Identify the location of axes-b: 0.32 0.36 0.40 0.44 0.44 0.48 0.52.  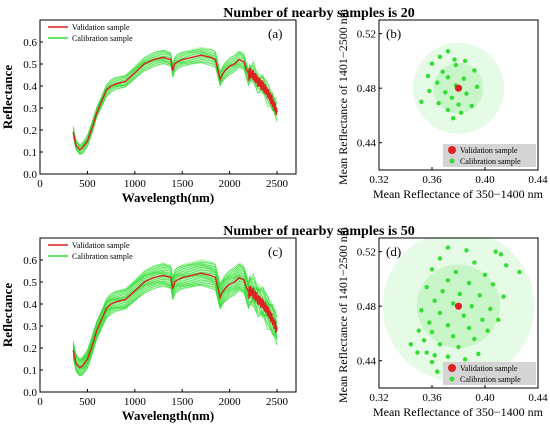
(452, 107).